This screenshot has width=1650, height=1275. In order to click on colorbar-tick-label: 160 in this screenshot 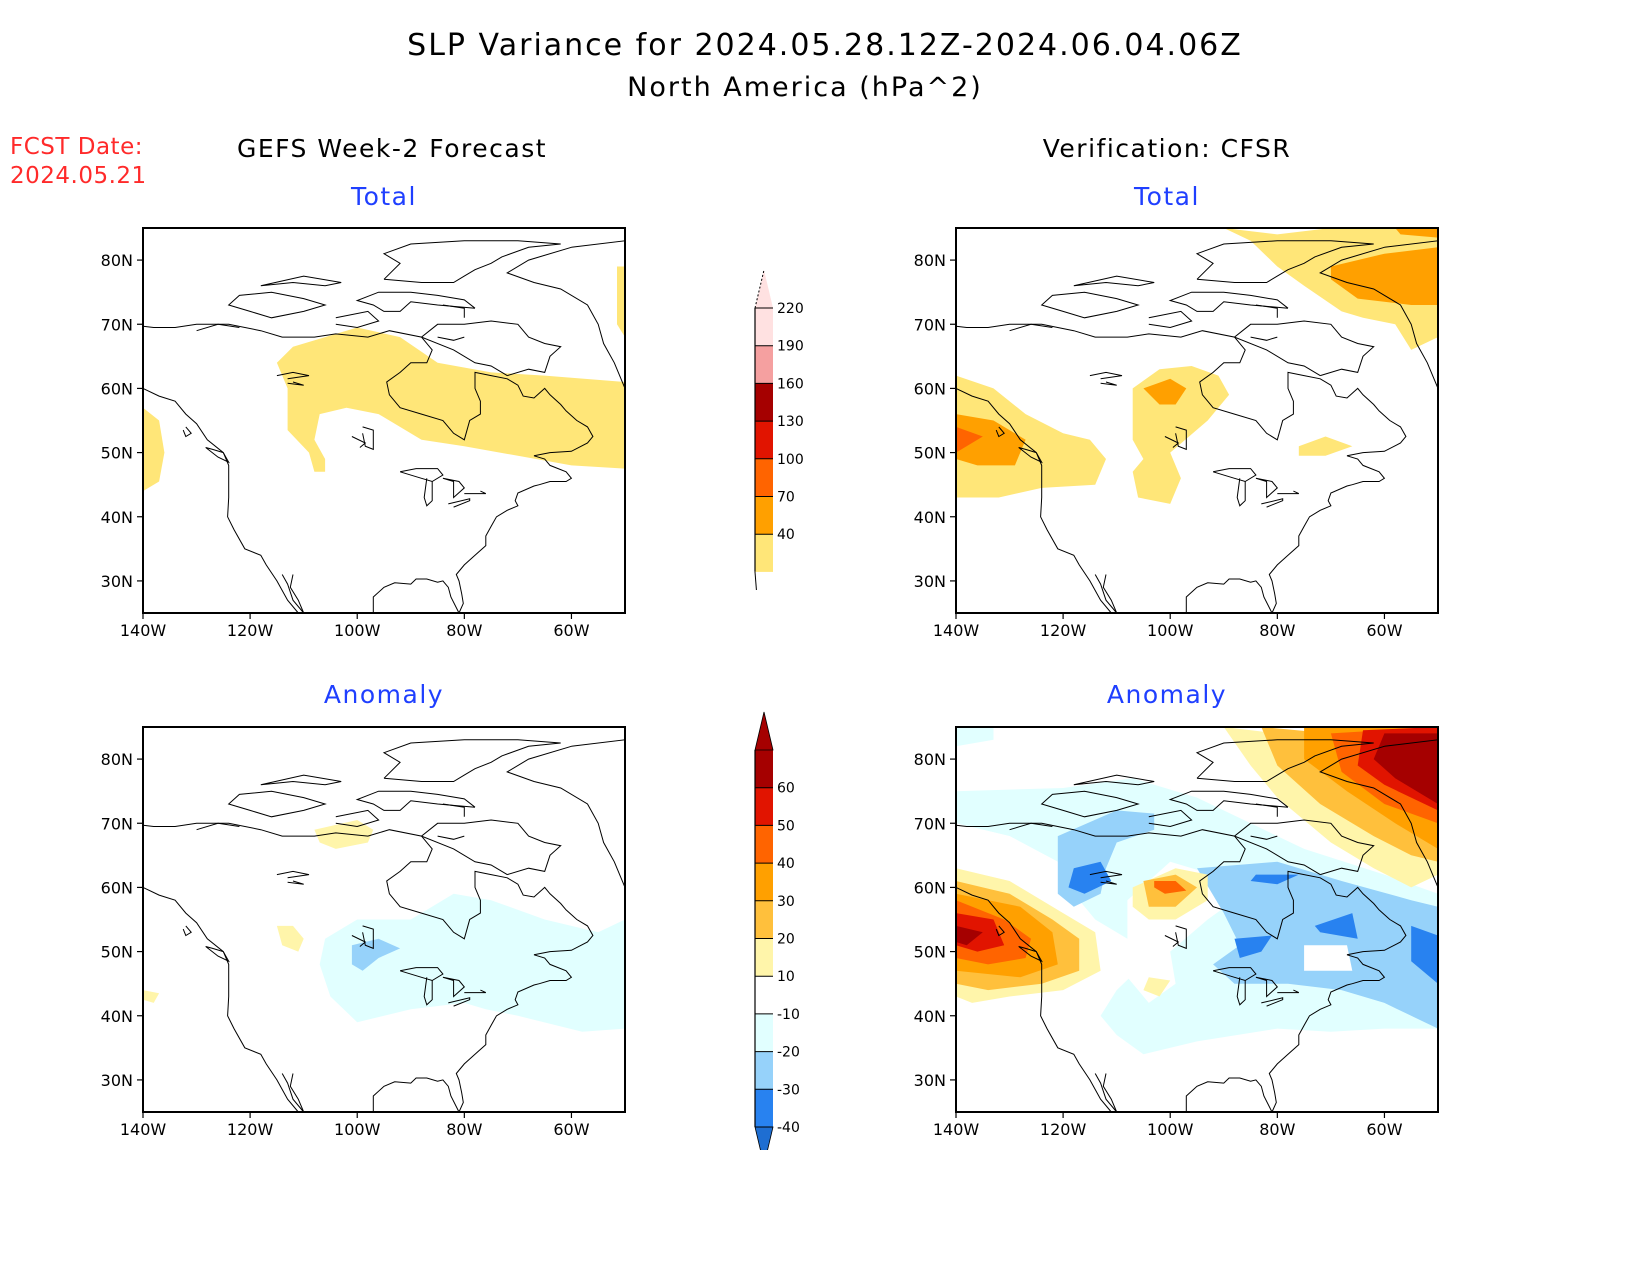, I will do `click(790, 384)`.